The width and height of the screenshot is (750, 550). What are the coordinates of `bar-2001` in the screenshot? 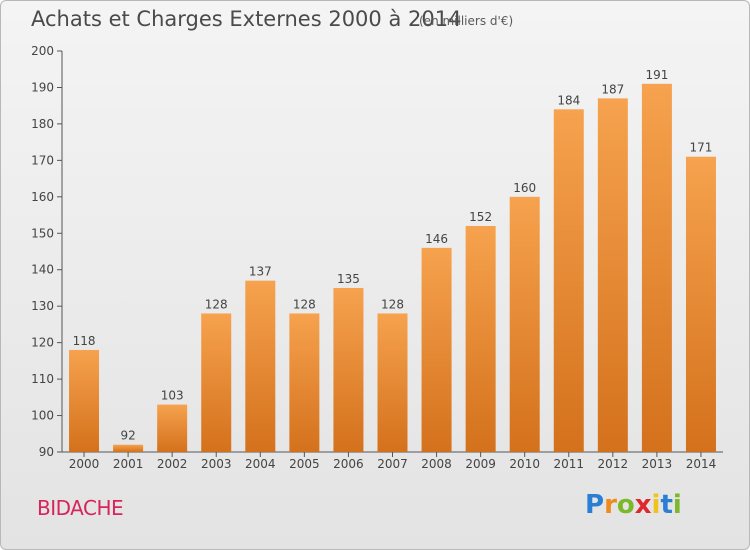 It's located at (128, 448).